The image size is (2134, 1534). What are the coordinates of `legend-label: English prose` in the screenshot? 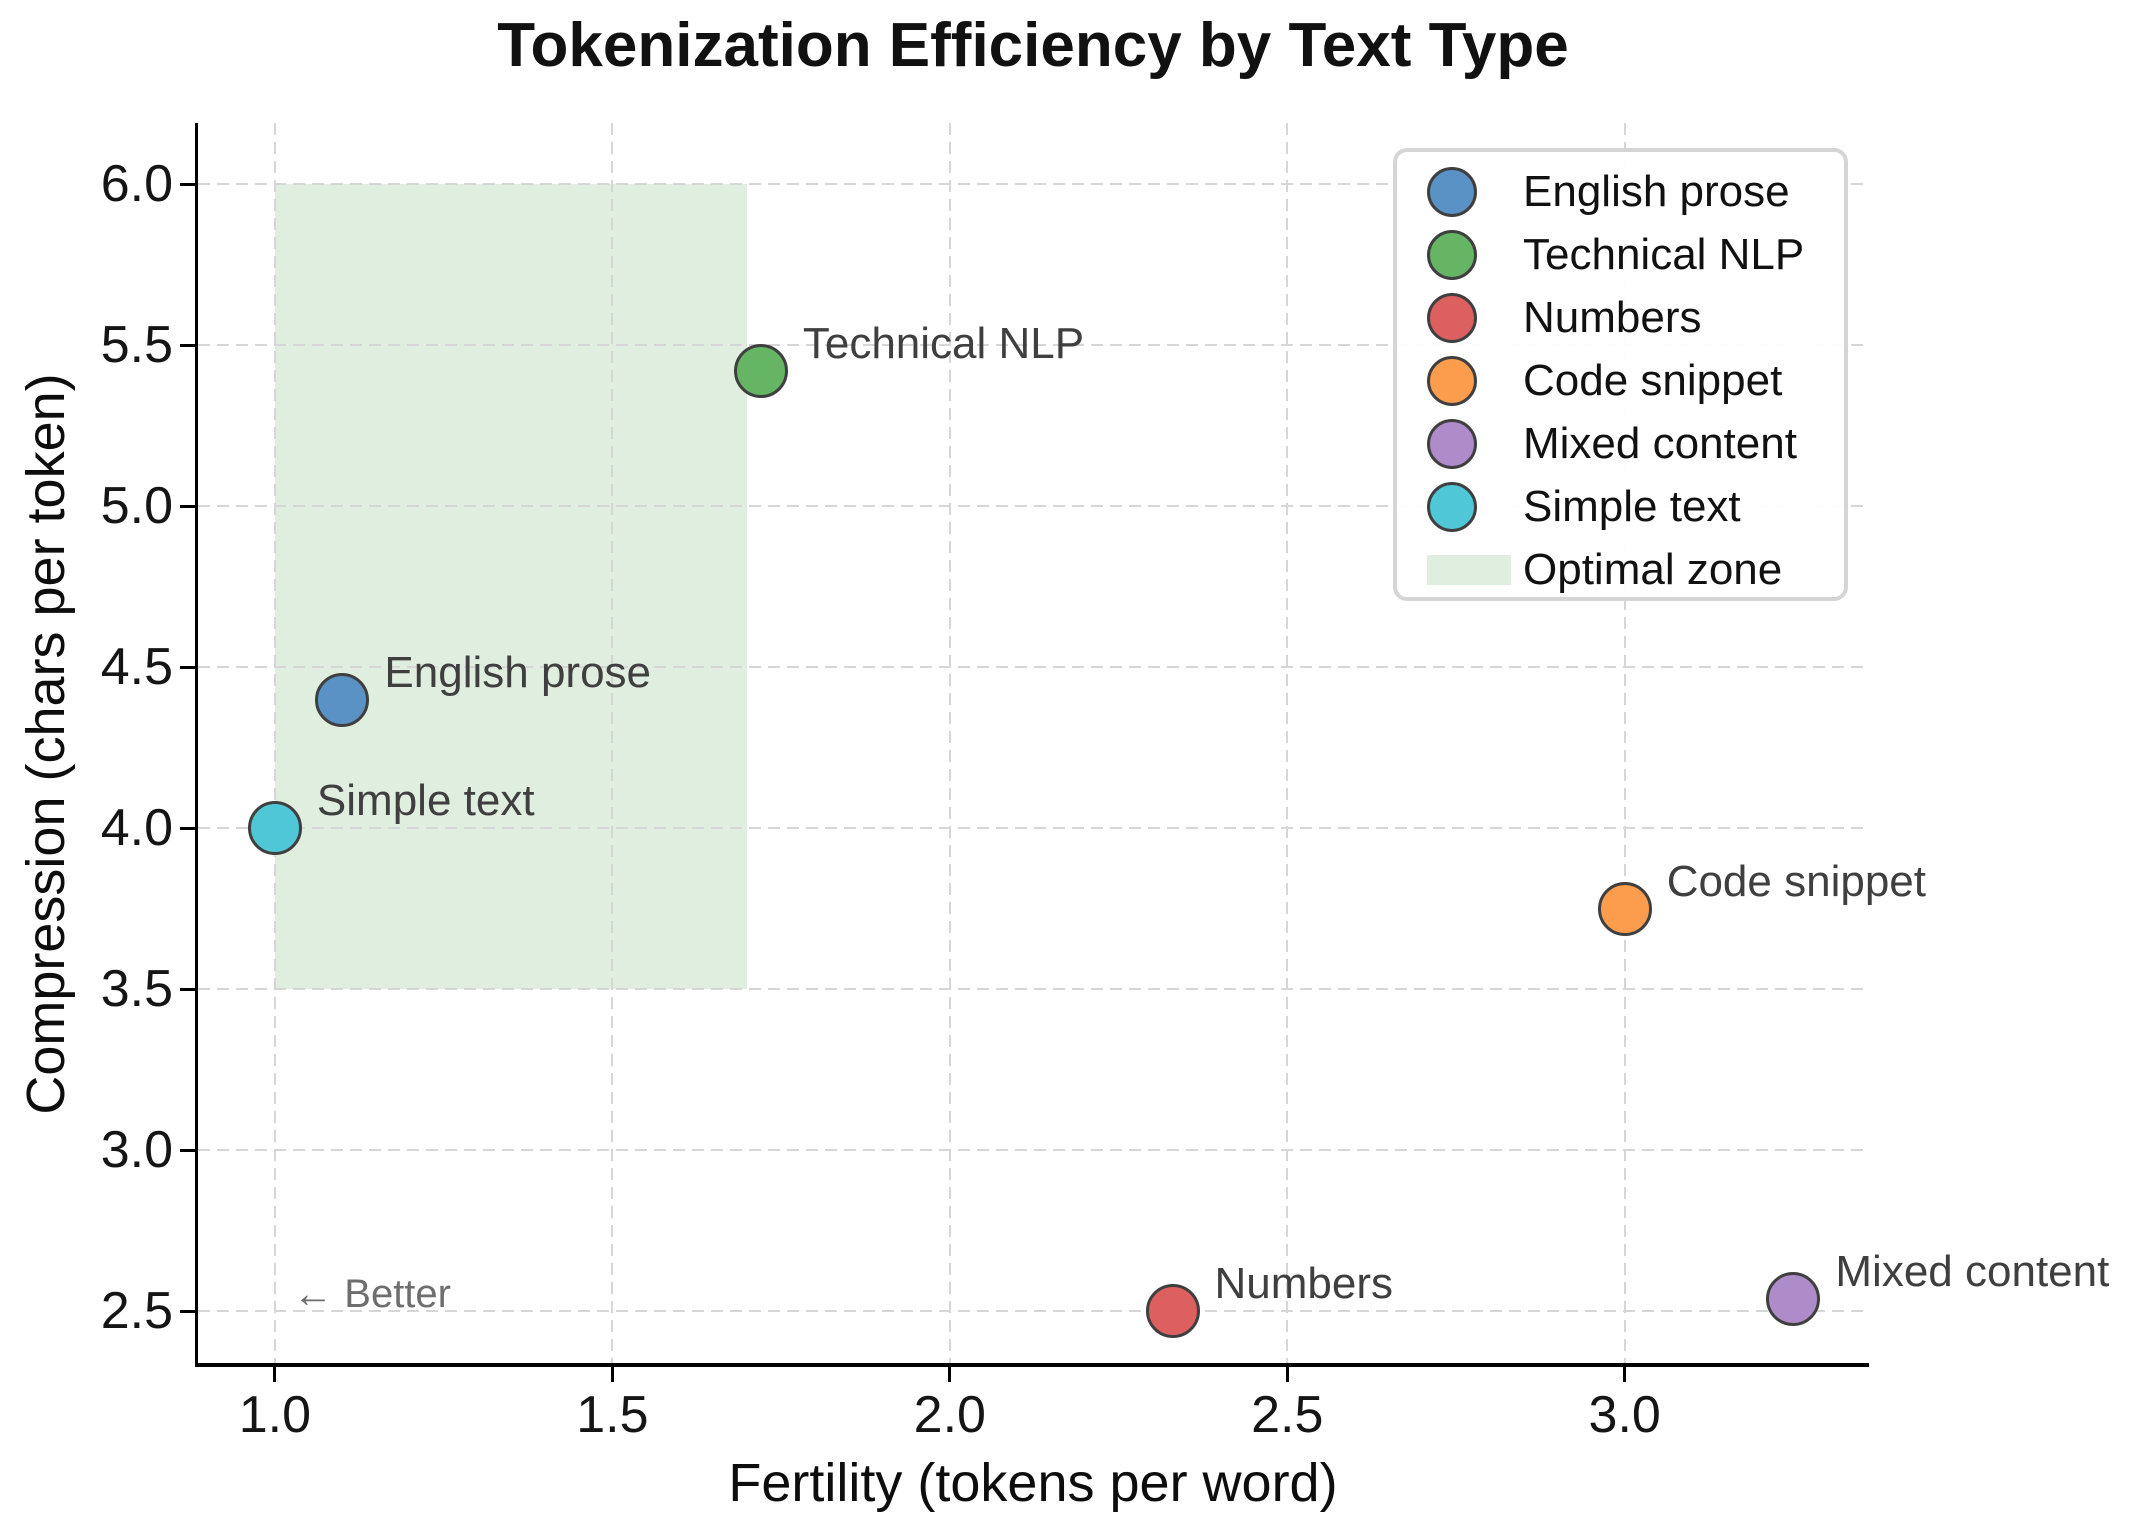 It's located at (1656, 191).